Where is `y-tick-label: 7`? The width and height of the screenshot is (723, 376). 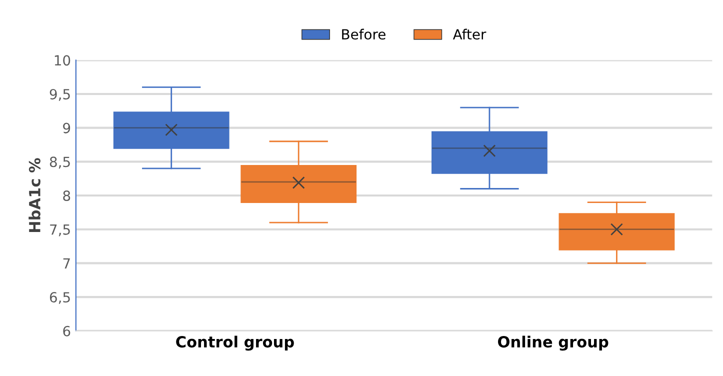 y-tick-label: 7 is located at coordinates (66, 263).